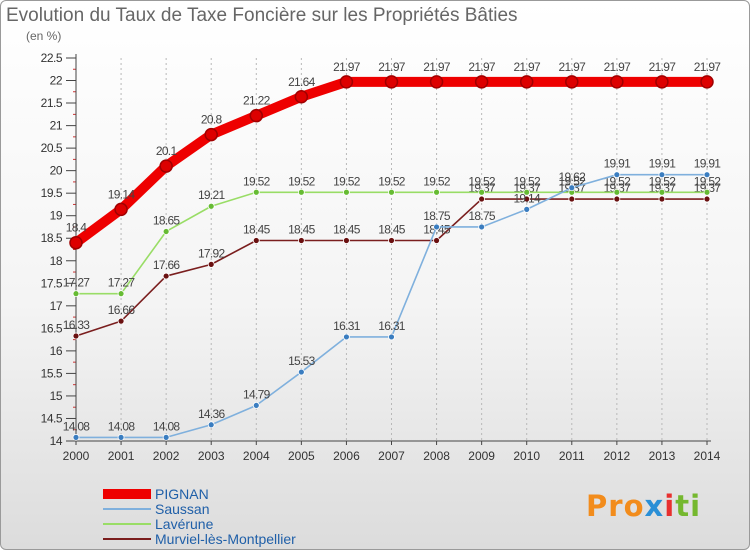 The image size is (750, 550). What do you see at coordinates (617, 456) in the screenshot?
I see `x-tick-label: 2012` at bounding box center [617, 456].